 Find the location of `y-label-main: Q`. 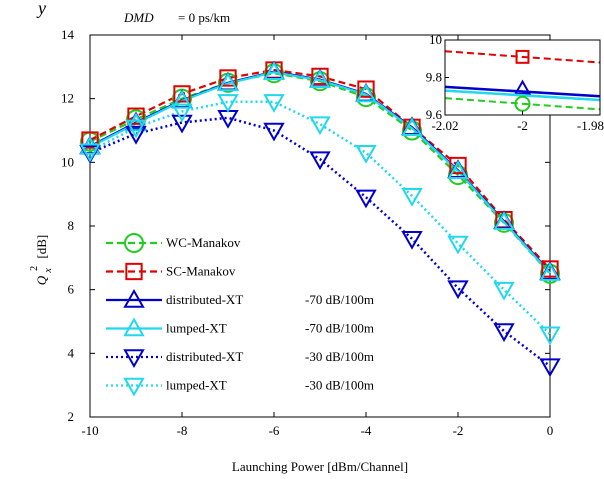

y-label-main: Q is located at coordinates (41, 280).